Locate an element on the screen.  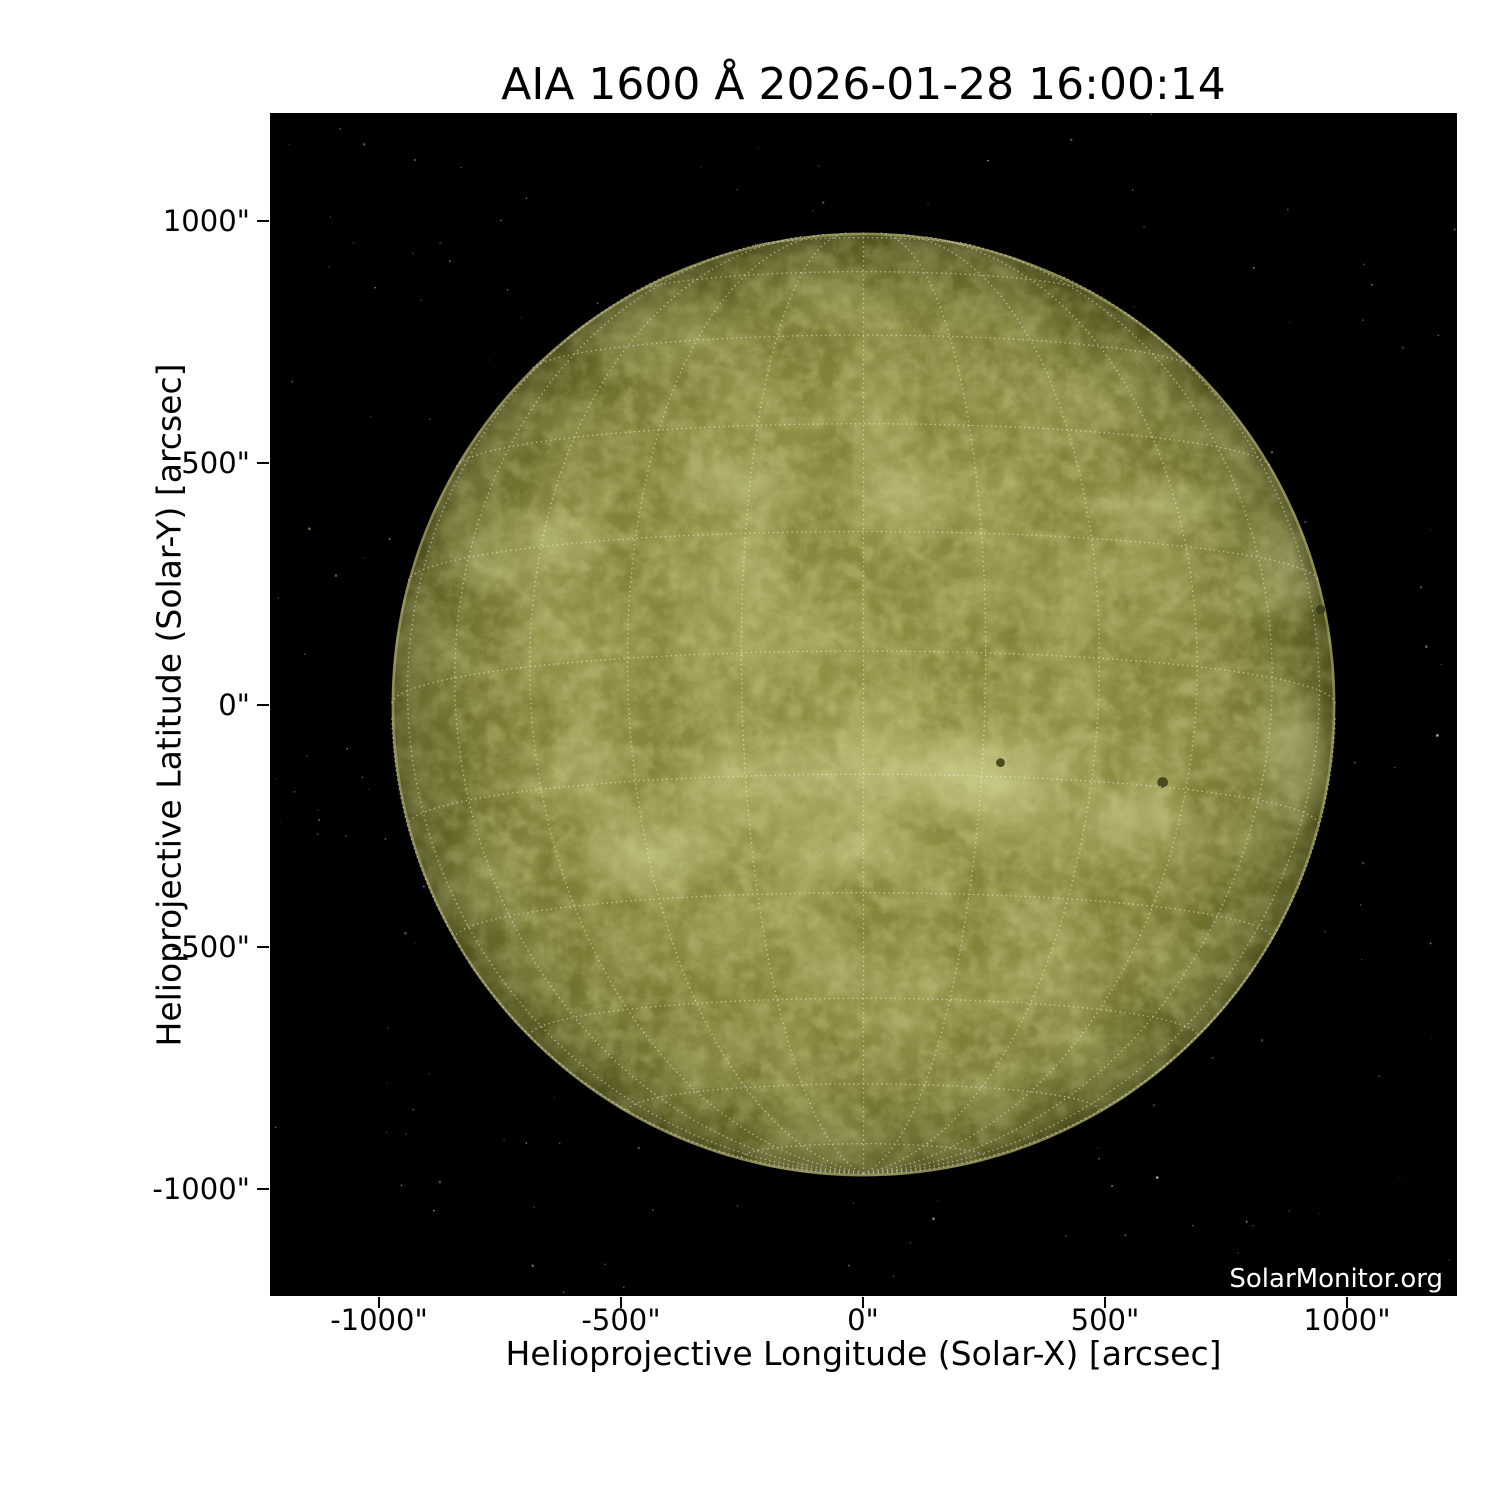
watermark: SolarMonitor.org is located at coordinates (1336, 1279).